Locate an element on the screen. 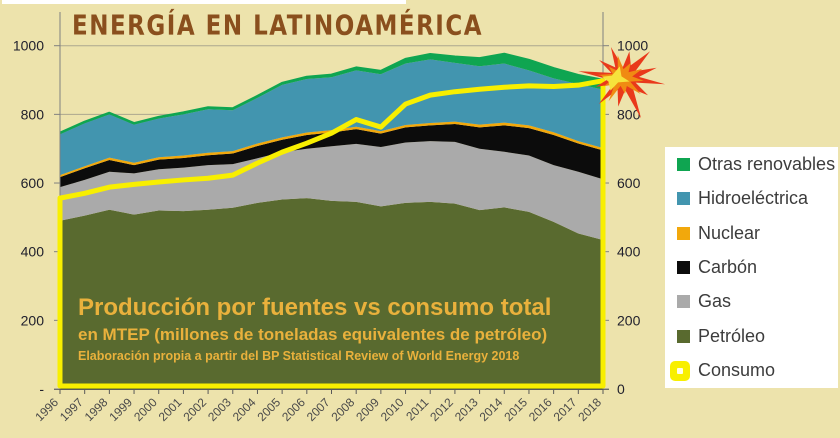 The image size is (840, 438). x-tick-label: 2018 is located at coordinates (589, 409).